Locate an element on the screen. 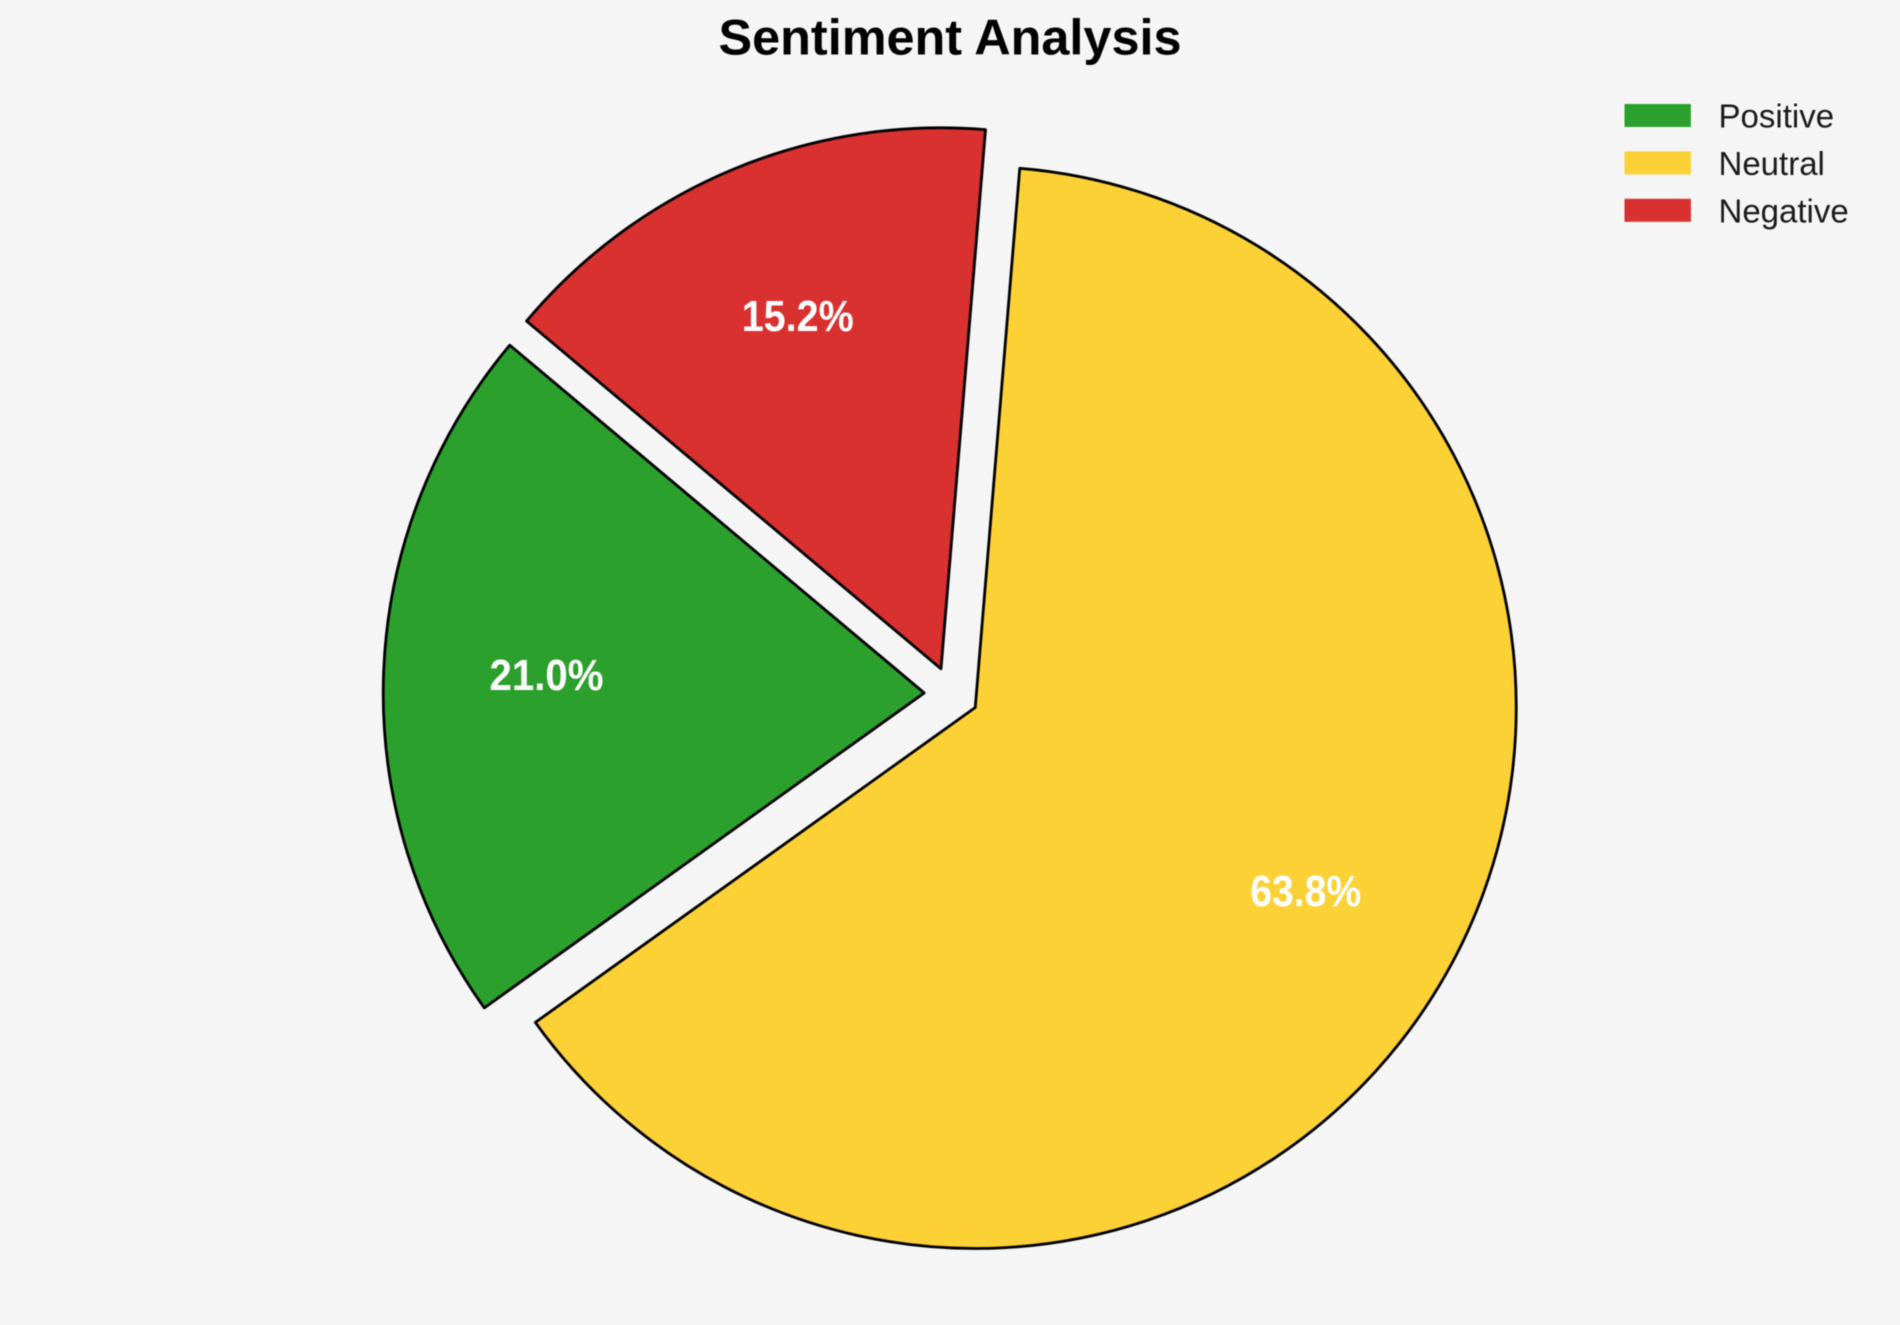 This screenshot has height=1325, width=1900. svg-text: 63.8% is located at coordinates (1305, 891).